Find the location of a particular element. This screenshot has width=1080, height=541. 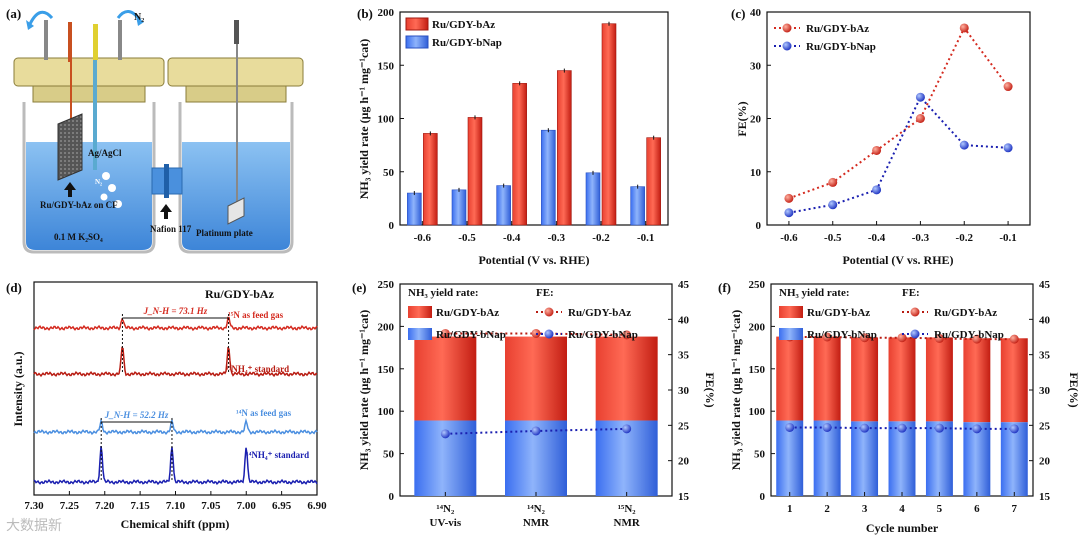

reference-label: Ag/AgCl is located at coordinates (105, 153).